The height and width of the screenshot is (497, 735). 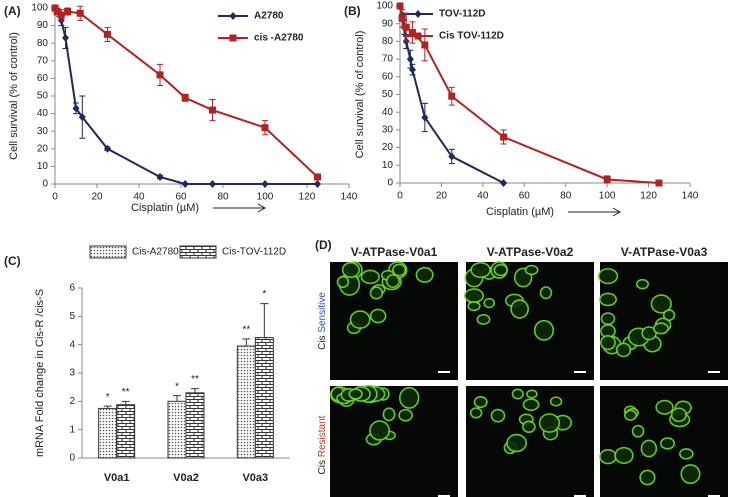 I want to click on y-tick-label: 3, so click(x=72, y=373).